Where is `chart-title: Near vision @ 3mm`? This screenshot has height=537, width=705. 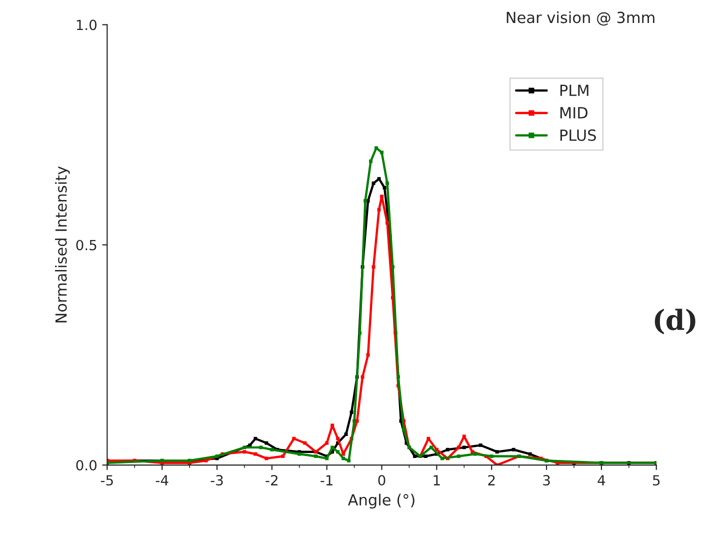 chart-title: Near vision @ 3mm is located at coordinates (580, 18).